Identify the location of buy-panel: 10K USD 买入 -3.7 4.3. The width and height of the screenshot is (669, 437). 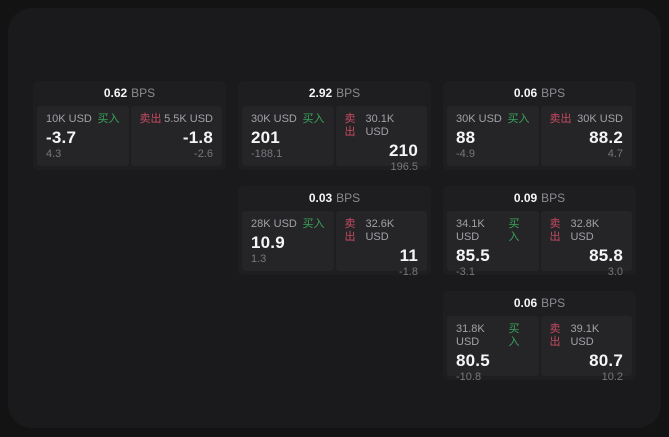
(83, 136).